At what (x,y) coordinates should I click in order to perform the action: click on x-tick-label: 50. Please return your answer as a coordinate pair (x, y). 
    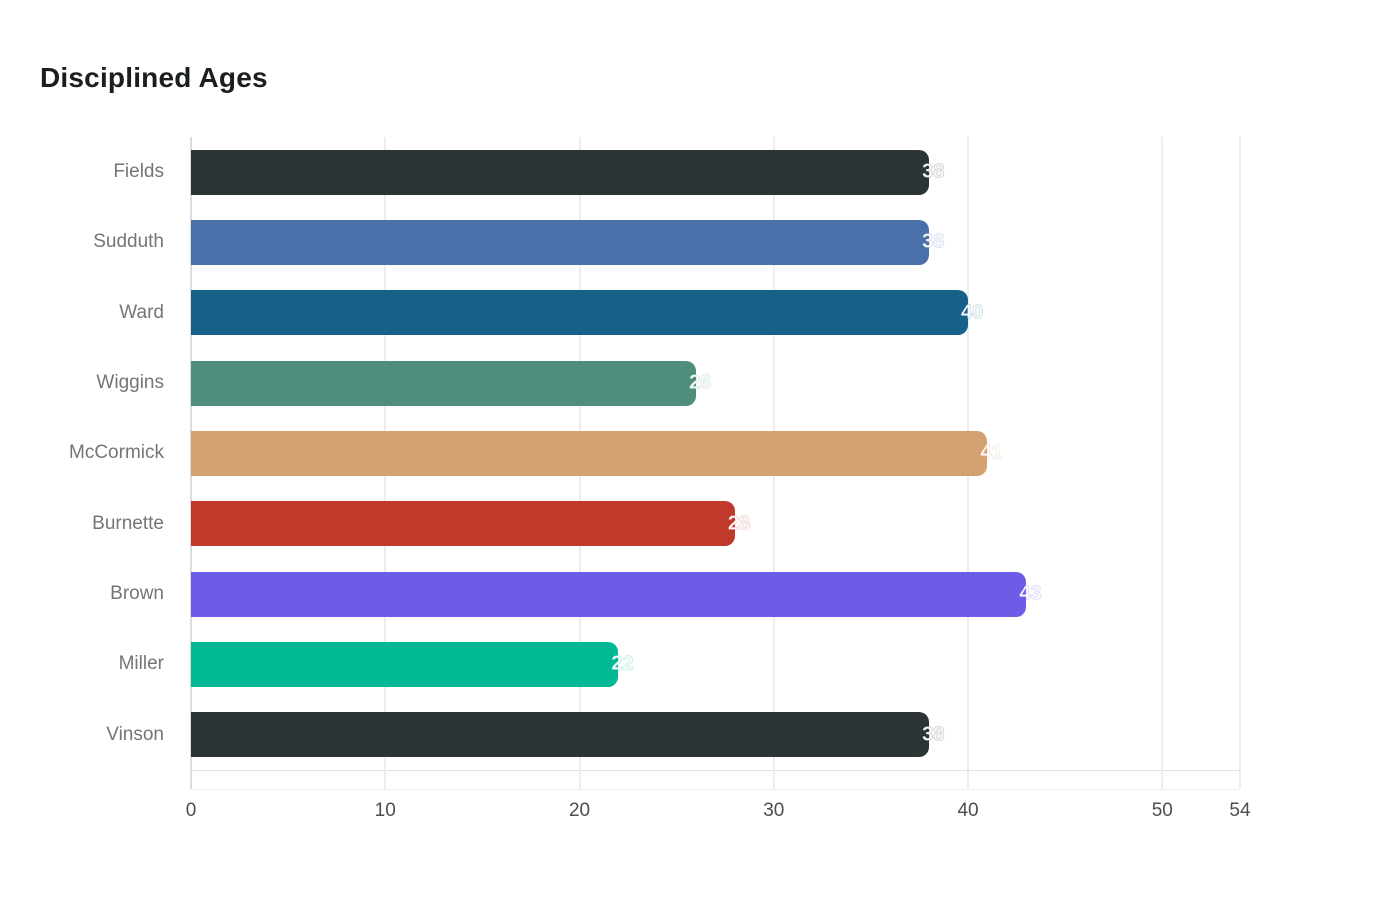
    Looking at the image, I should click on (1162, 810).